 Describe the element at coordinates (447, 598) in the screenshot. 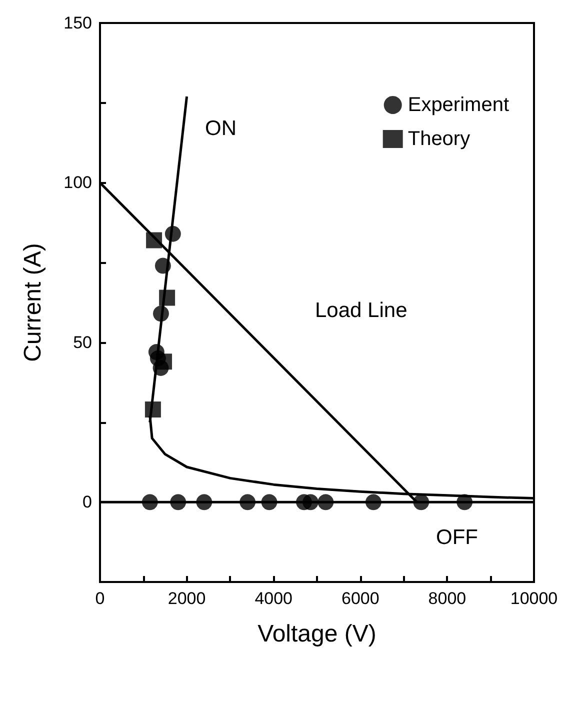

I see `x-tick-label: 8000` at that location.